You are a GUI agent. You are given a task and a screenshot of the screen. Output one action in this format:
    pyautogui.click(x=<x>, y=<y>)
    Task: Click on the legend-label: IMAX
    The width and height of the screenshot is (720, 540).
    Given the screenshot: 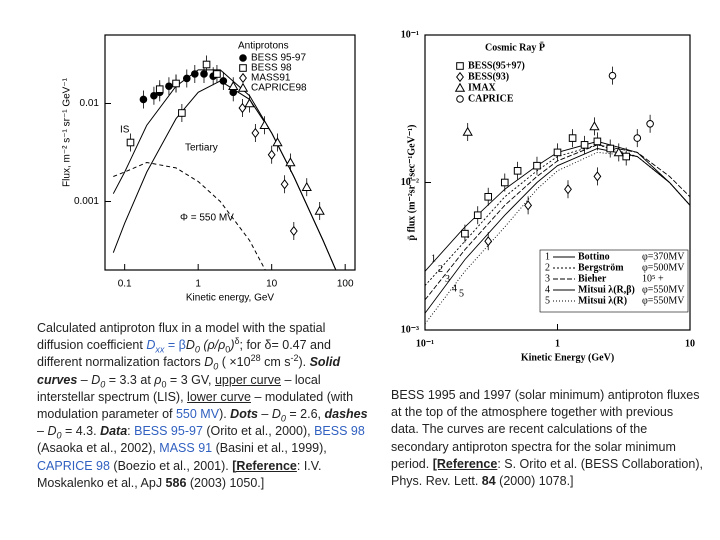 What is the action you would take?
    pyautogui.click(x=482, y=87)
    